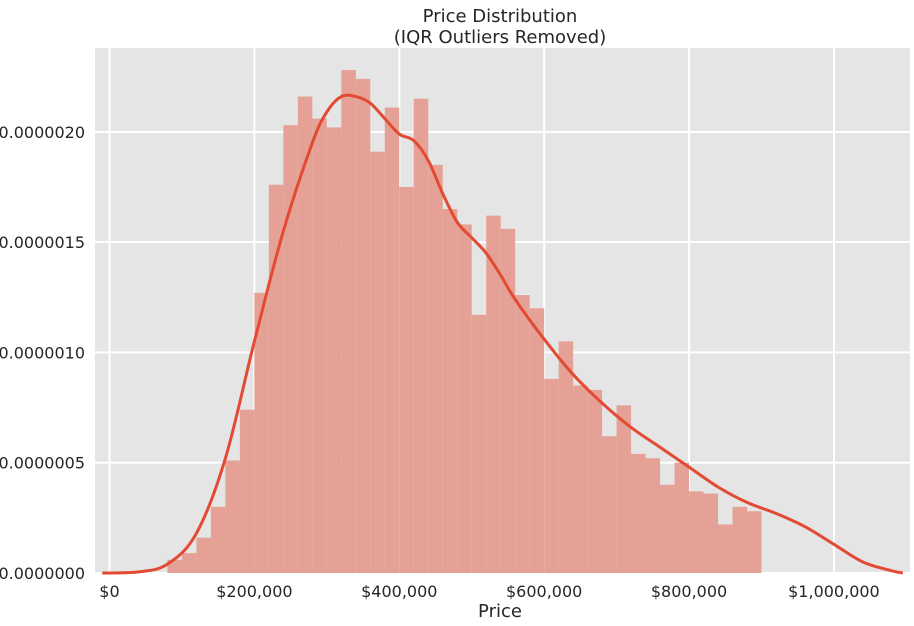  What do you see at coordinates (689, 591) in the screenshot?
I see `x-tick-label: $800,000` at bounding box center [689, 591].